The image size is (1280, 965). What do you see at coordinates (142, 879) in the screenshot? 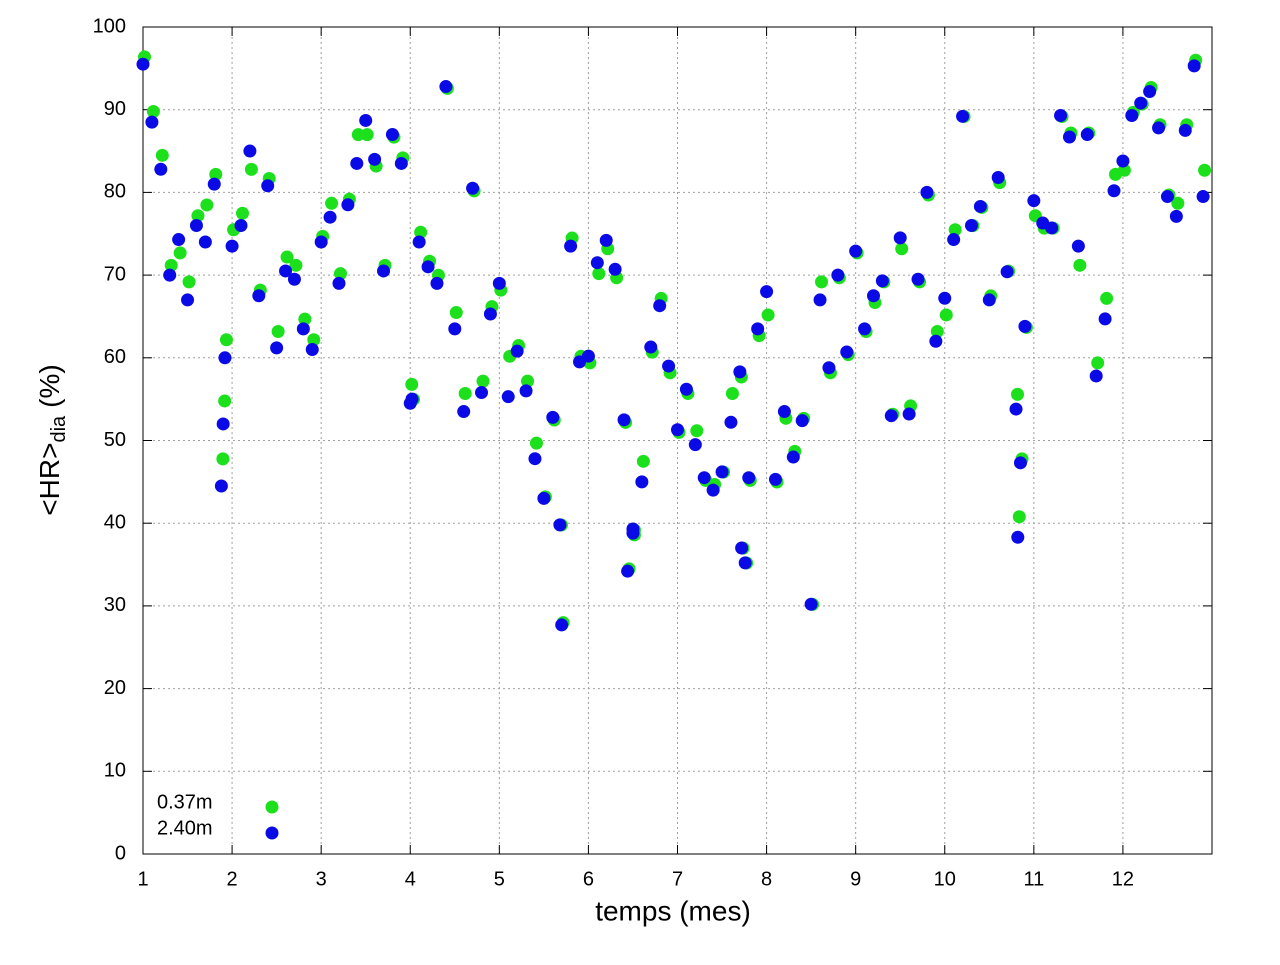
I see `x-tick-label: 1` at bounding box center [142, 879].